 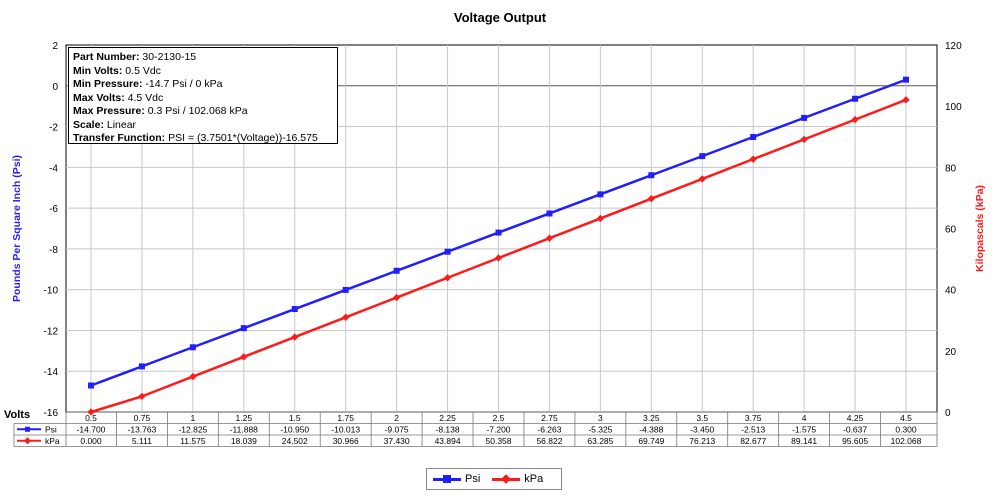 What do you see at coordinates (804, 418) in the screenshot?
I see `x-tick-label: 4` at bounding box center [804, 418].